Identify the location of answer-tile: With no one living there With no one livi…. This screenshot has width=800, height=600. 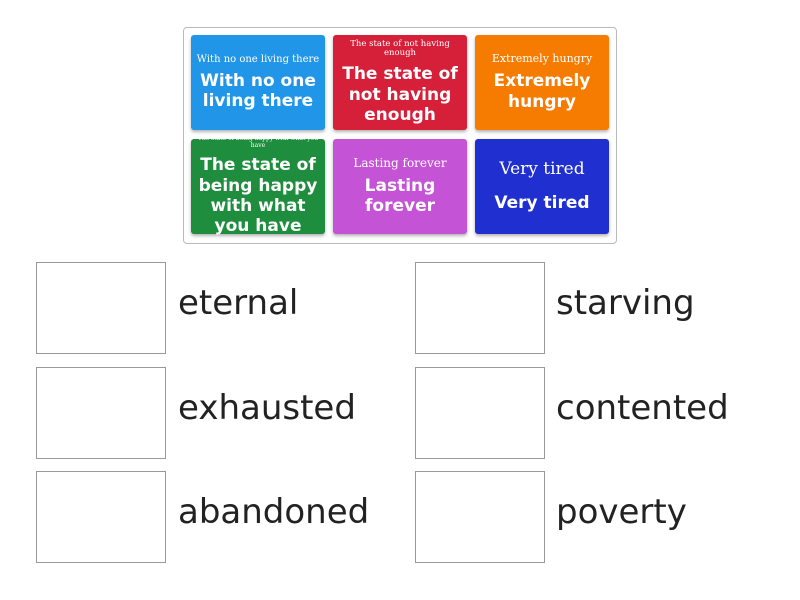
(258, 82).